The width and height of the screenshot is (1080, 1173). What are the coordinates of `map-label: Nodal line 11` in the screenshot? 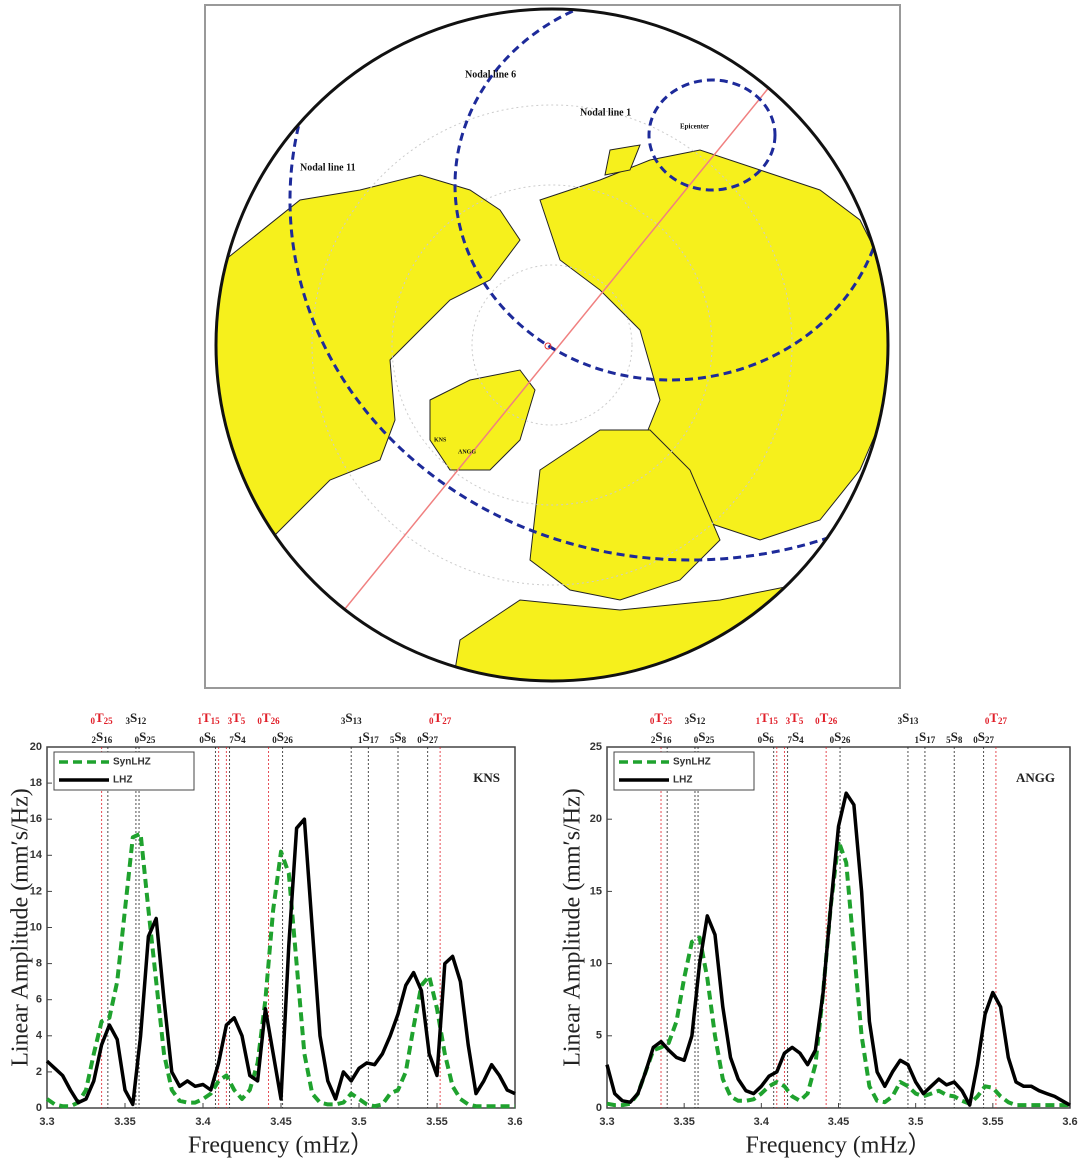 It's located at (328, 167).